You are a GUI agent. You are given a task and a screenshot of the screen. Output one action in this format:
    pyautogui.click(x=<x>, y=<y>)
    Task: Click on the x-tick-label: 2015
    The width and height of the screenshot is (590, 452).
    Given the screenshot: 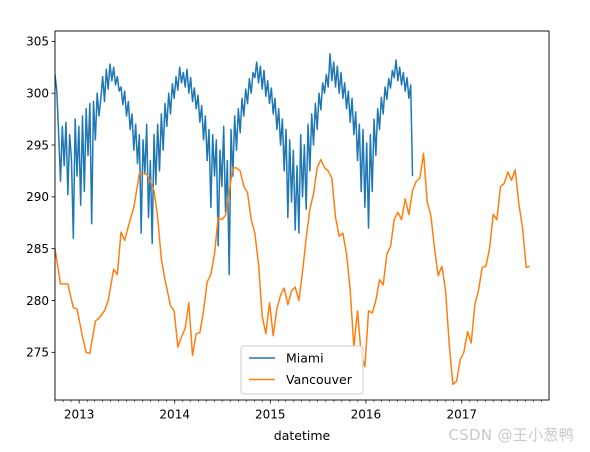 What is the action you would take?
    pyautogui.click(x=270, y=415)
    